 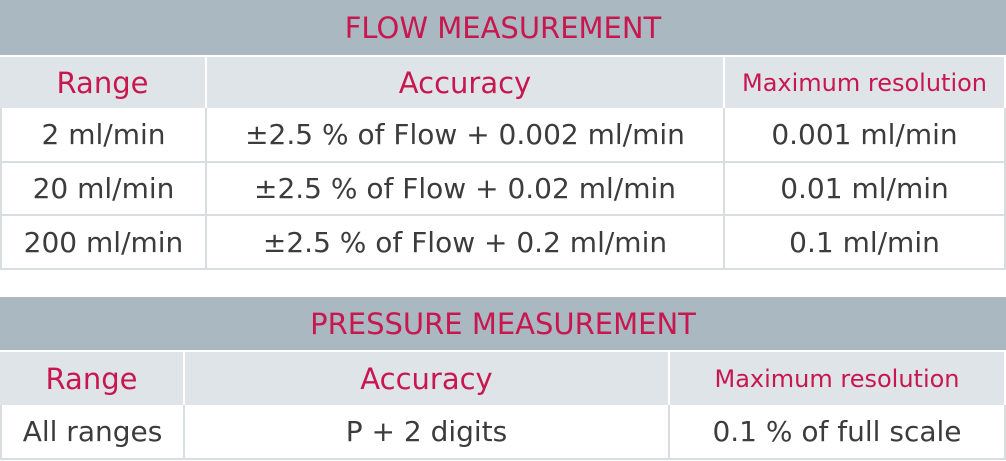 I want to click on table-cell: 0.1 ml/min, so click(x=865, y=243).